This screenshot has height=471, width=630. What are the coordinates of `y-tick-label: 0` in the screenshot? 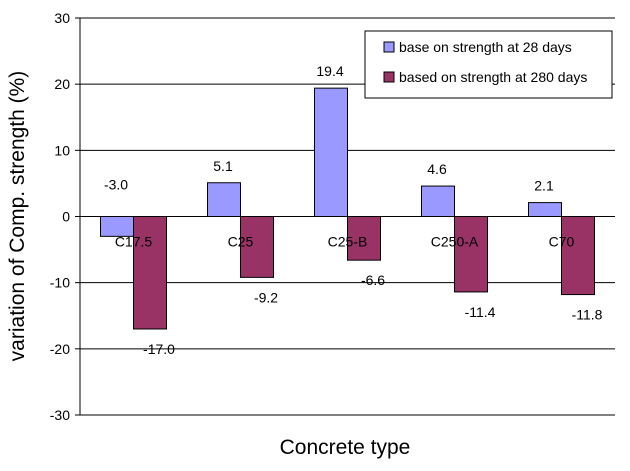 It's located at (66, 217).